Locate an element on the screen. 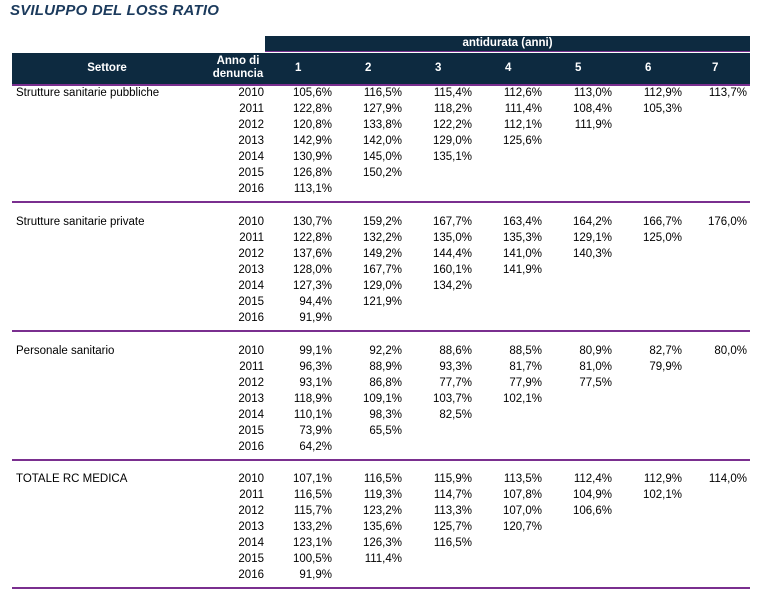  value-cell: 167,7% is located at coordinates (452, 222).